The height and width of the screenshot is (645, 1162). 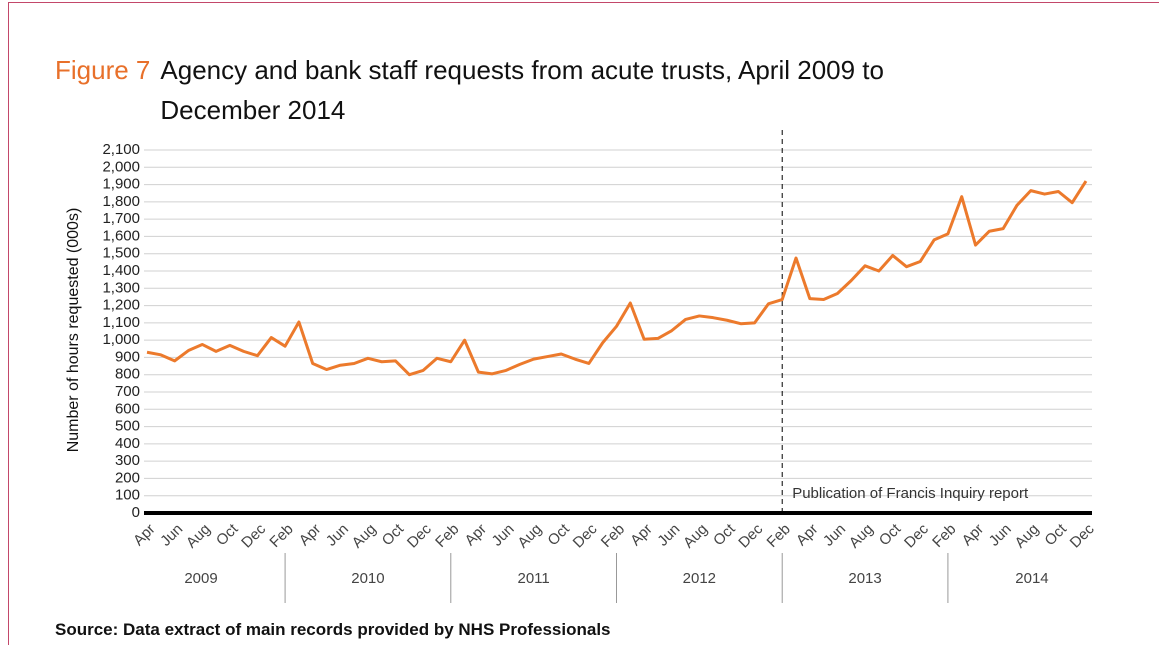 I want to click on y-tick-label: 200, so click(x=127, y=477).